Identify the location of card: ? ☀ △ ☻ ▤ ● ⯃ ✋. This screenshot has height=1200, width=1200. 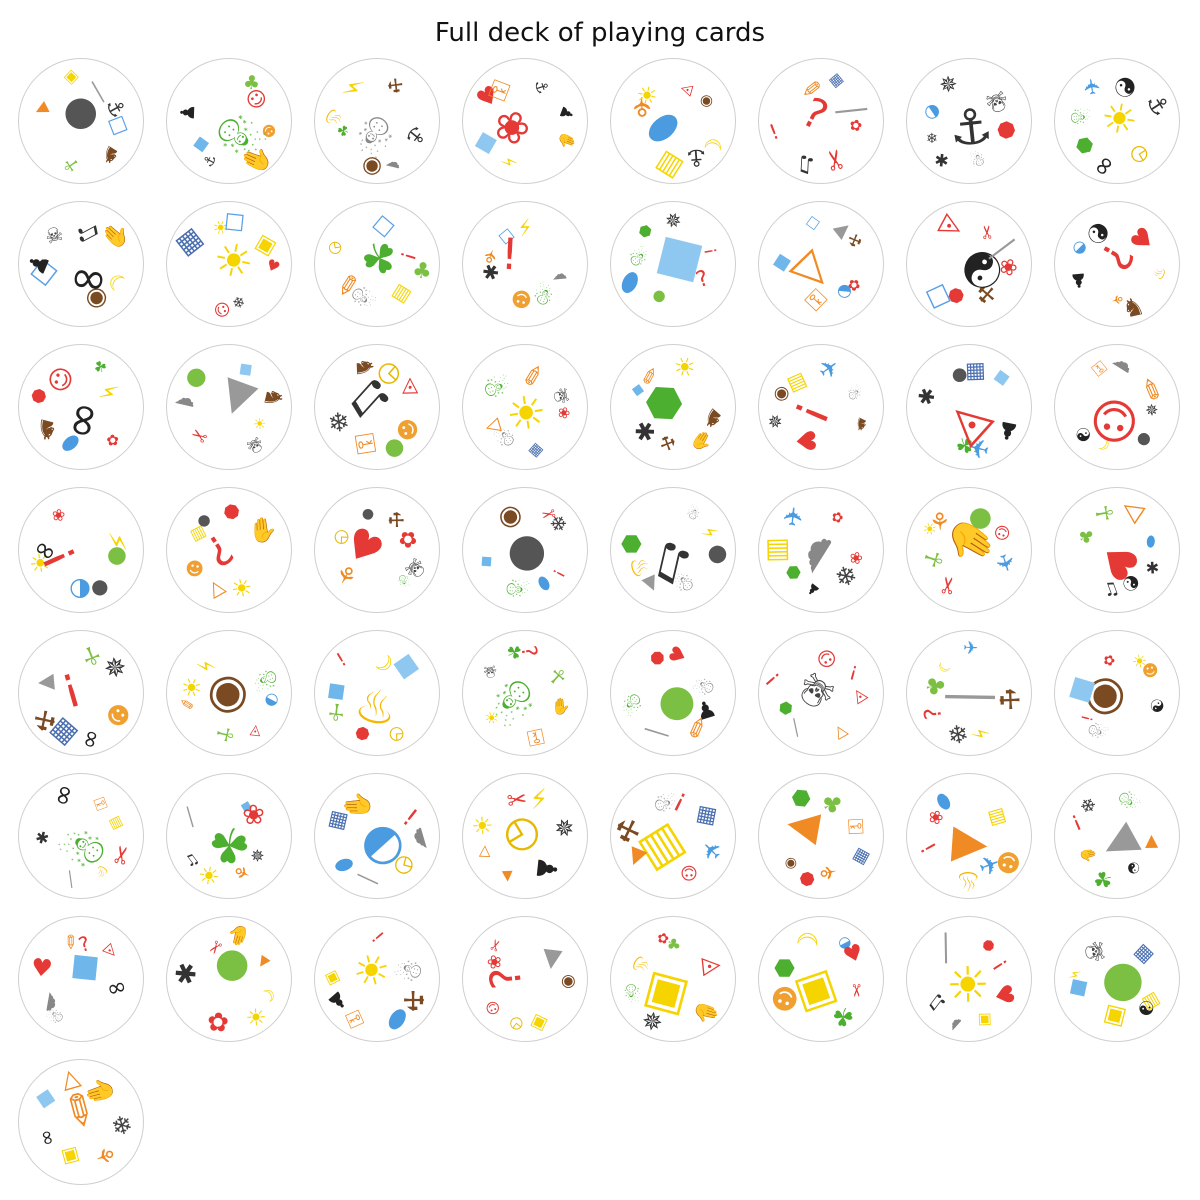
(229, 550).